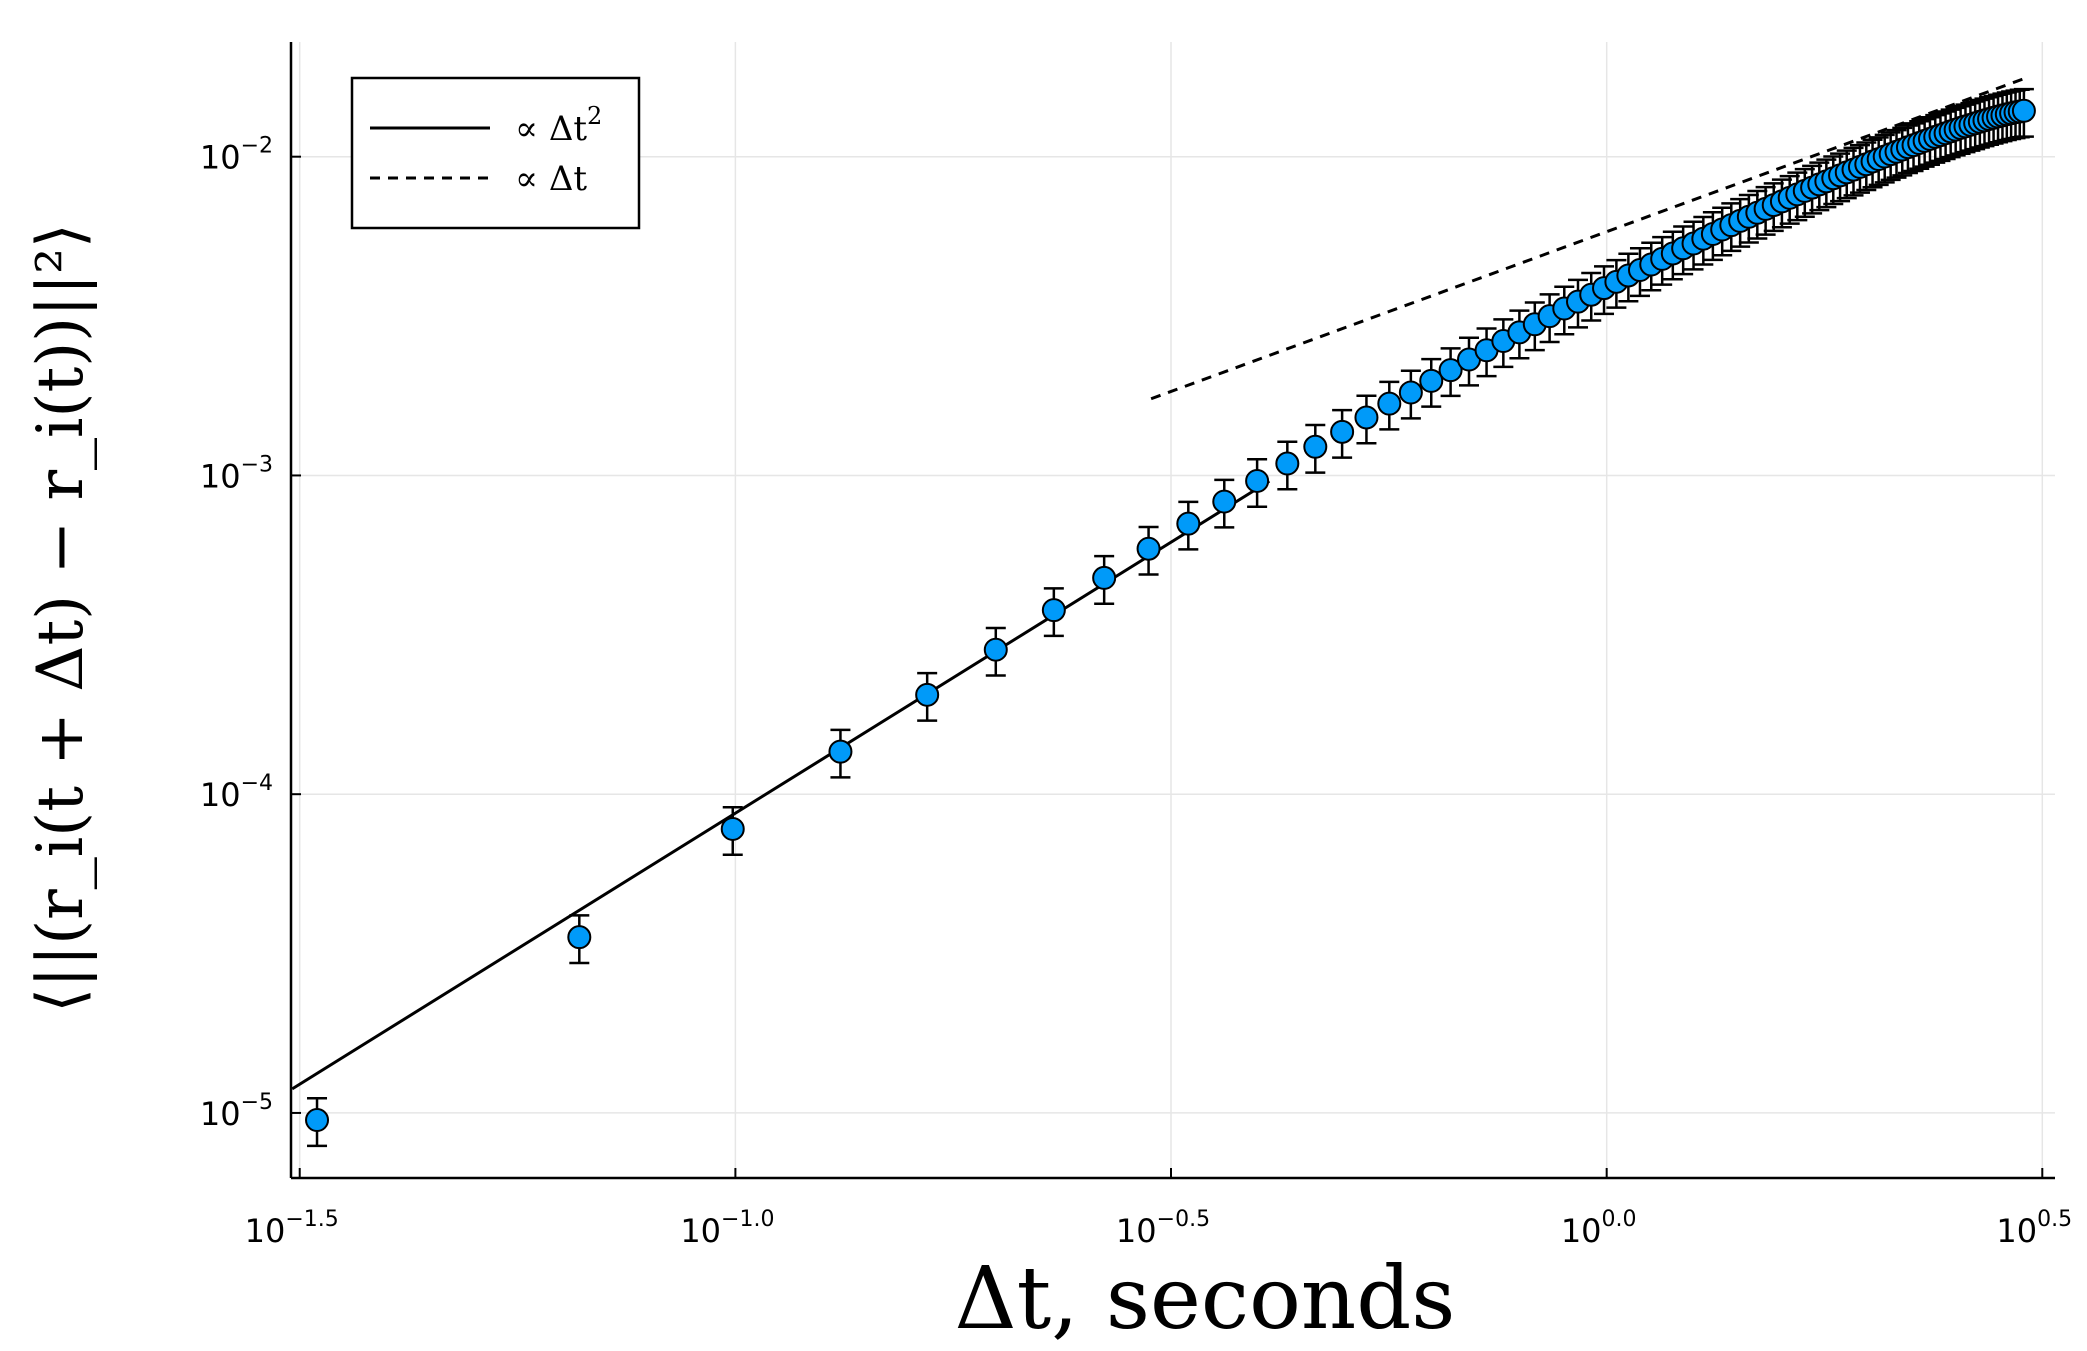  What do you see at coordinates (236, 792) in the screenshot?
I see `y-tick-label: 10⁻⁴` at bounding box center [236, 792].